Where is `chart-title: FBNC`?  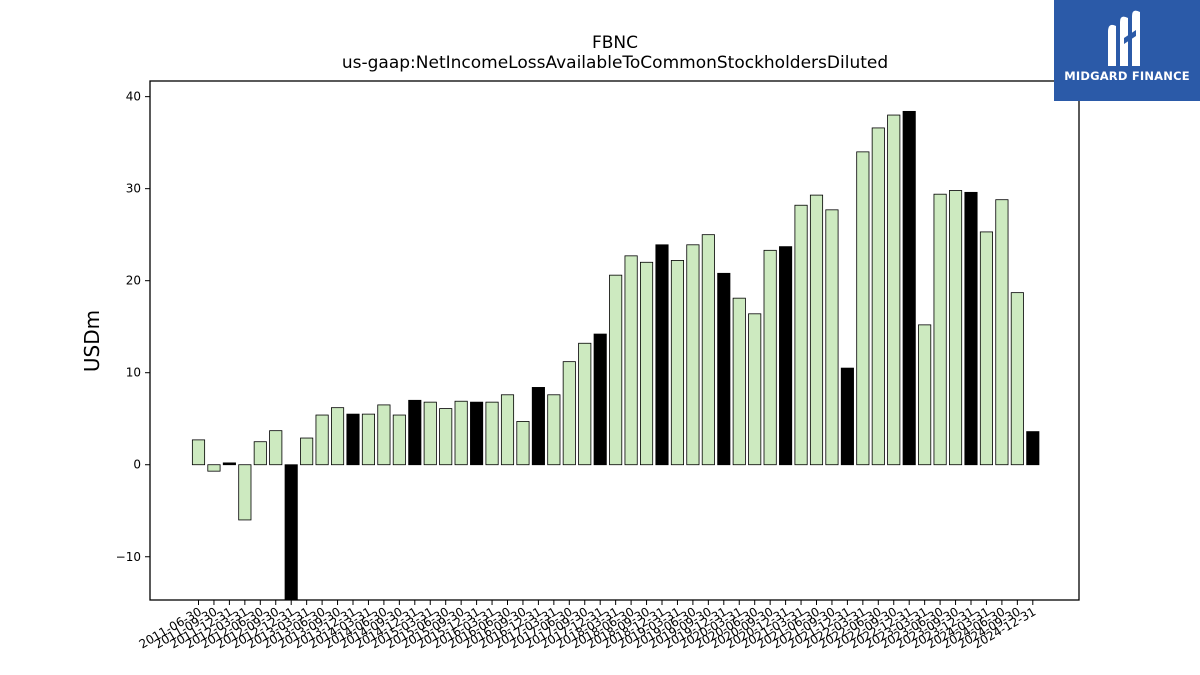
chart-title: FBNC is located at coordinates (615, 43).